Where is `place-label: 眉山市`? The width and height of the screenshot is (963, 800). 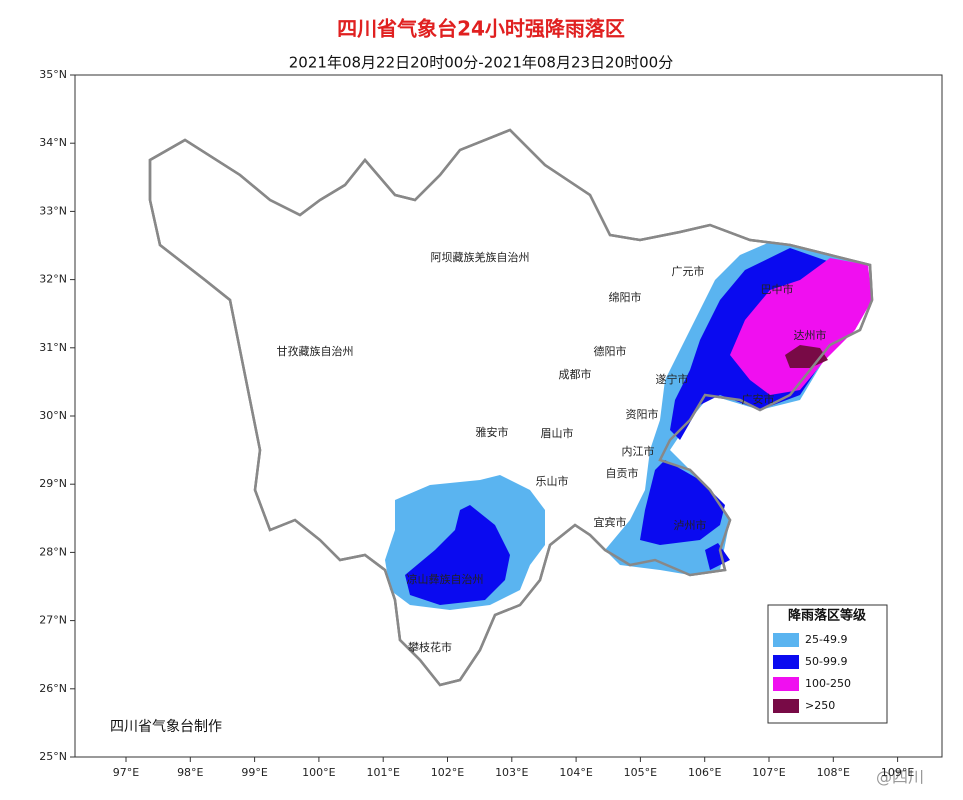
place-label: 眉山市 is located at coordinates (557, 433).